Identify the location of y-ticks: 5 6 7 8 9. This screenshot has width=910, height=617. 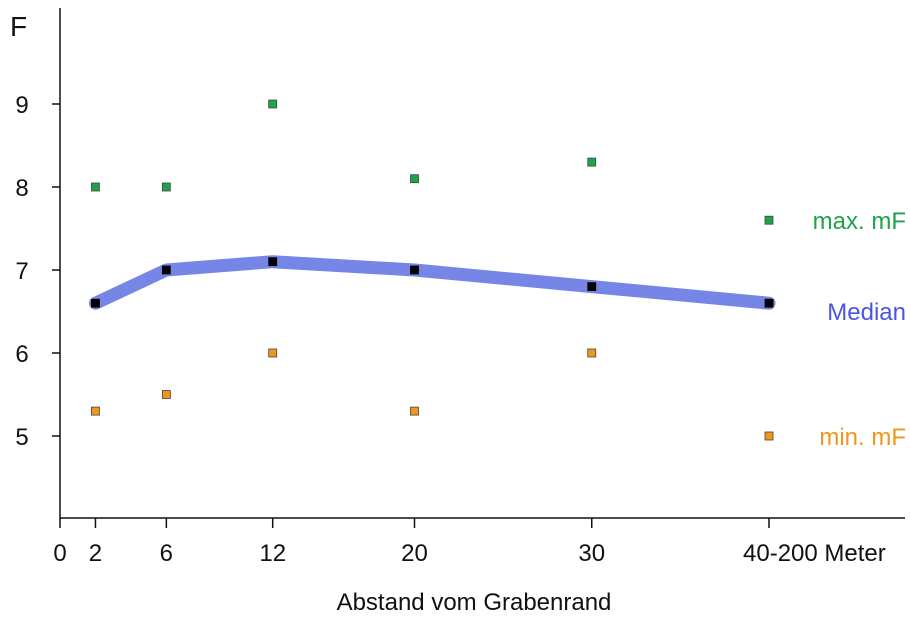
(37, 271).